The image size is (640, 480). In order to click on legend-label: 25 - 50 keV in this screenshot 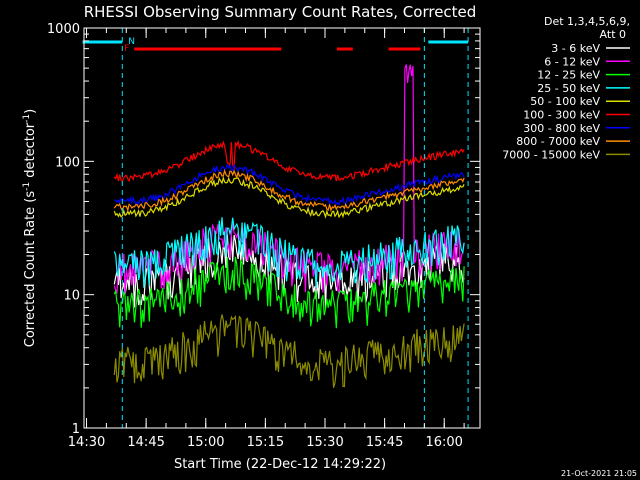, I will do `click(568, 88)`.